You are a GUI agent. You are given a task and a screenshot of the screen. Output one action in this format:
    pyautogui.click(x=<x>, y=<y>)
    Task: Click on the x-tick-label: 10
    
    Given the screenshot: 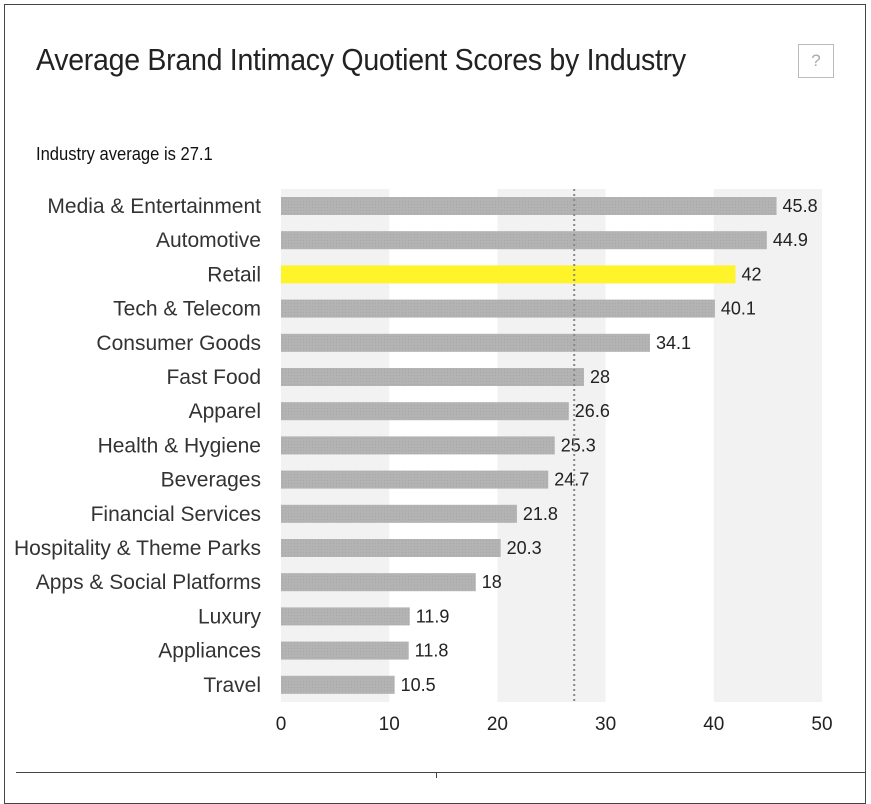 What is the action you would take?
    pyautogui.click(x=389, y=724)
    